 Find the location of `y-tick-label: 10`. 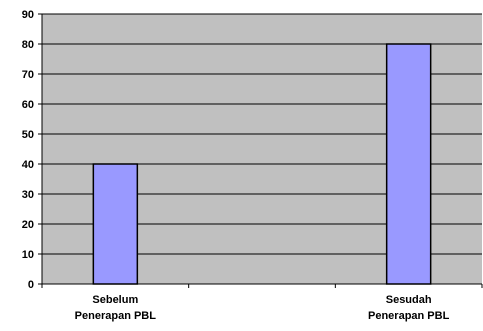

y-tick-label: 10 is located at coordinates (28, 255).